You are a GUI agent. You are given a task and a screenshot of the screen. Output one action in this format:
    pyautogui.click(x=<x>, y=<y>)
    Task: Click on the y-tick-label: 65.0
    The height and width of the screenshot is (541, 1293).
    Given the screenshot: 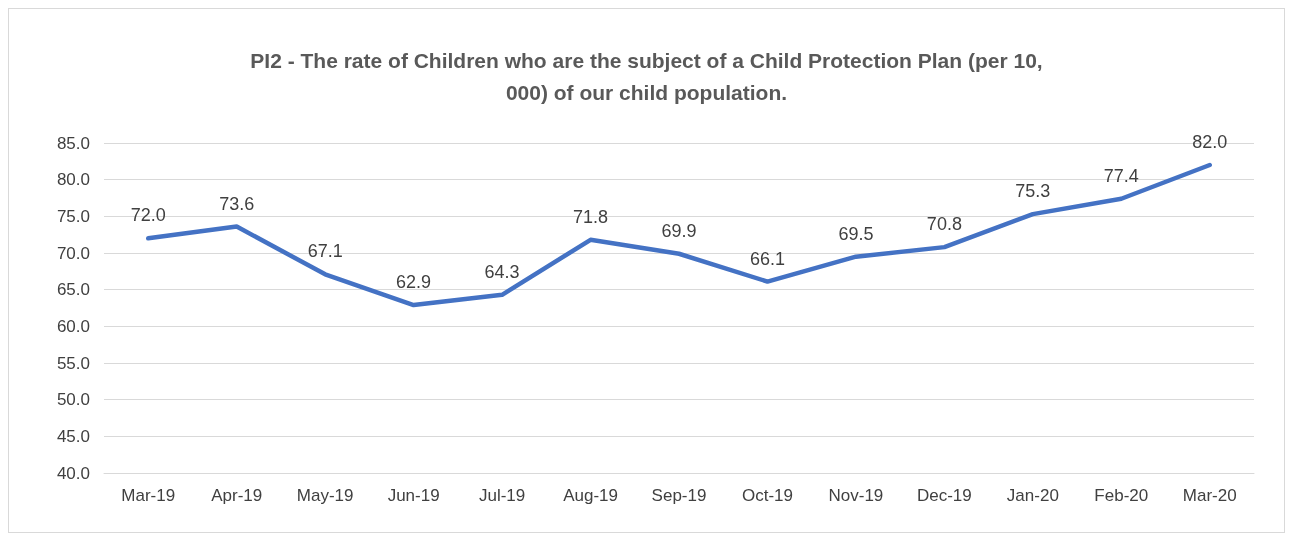 What is the action you would take?
    pyautogui.click(x=73, y=290)
    